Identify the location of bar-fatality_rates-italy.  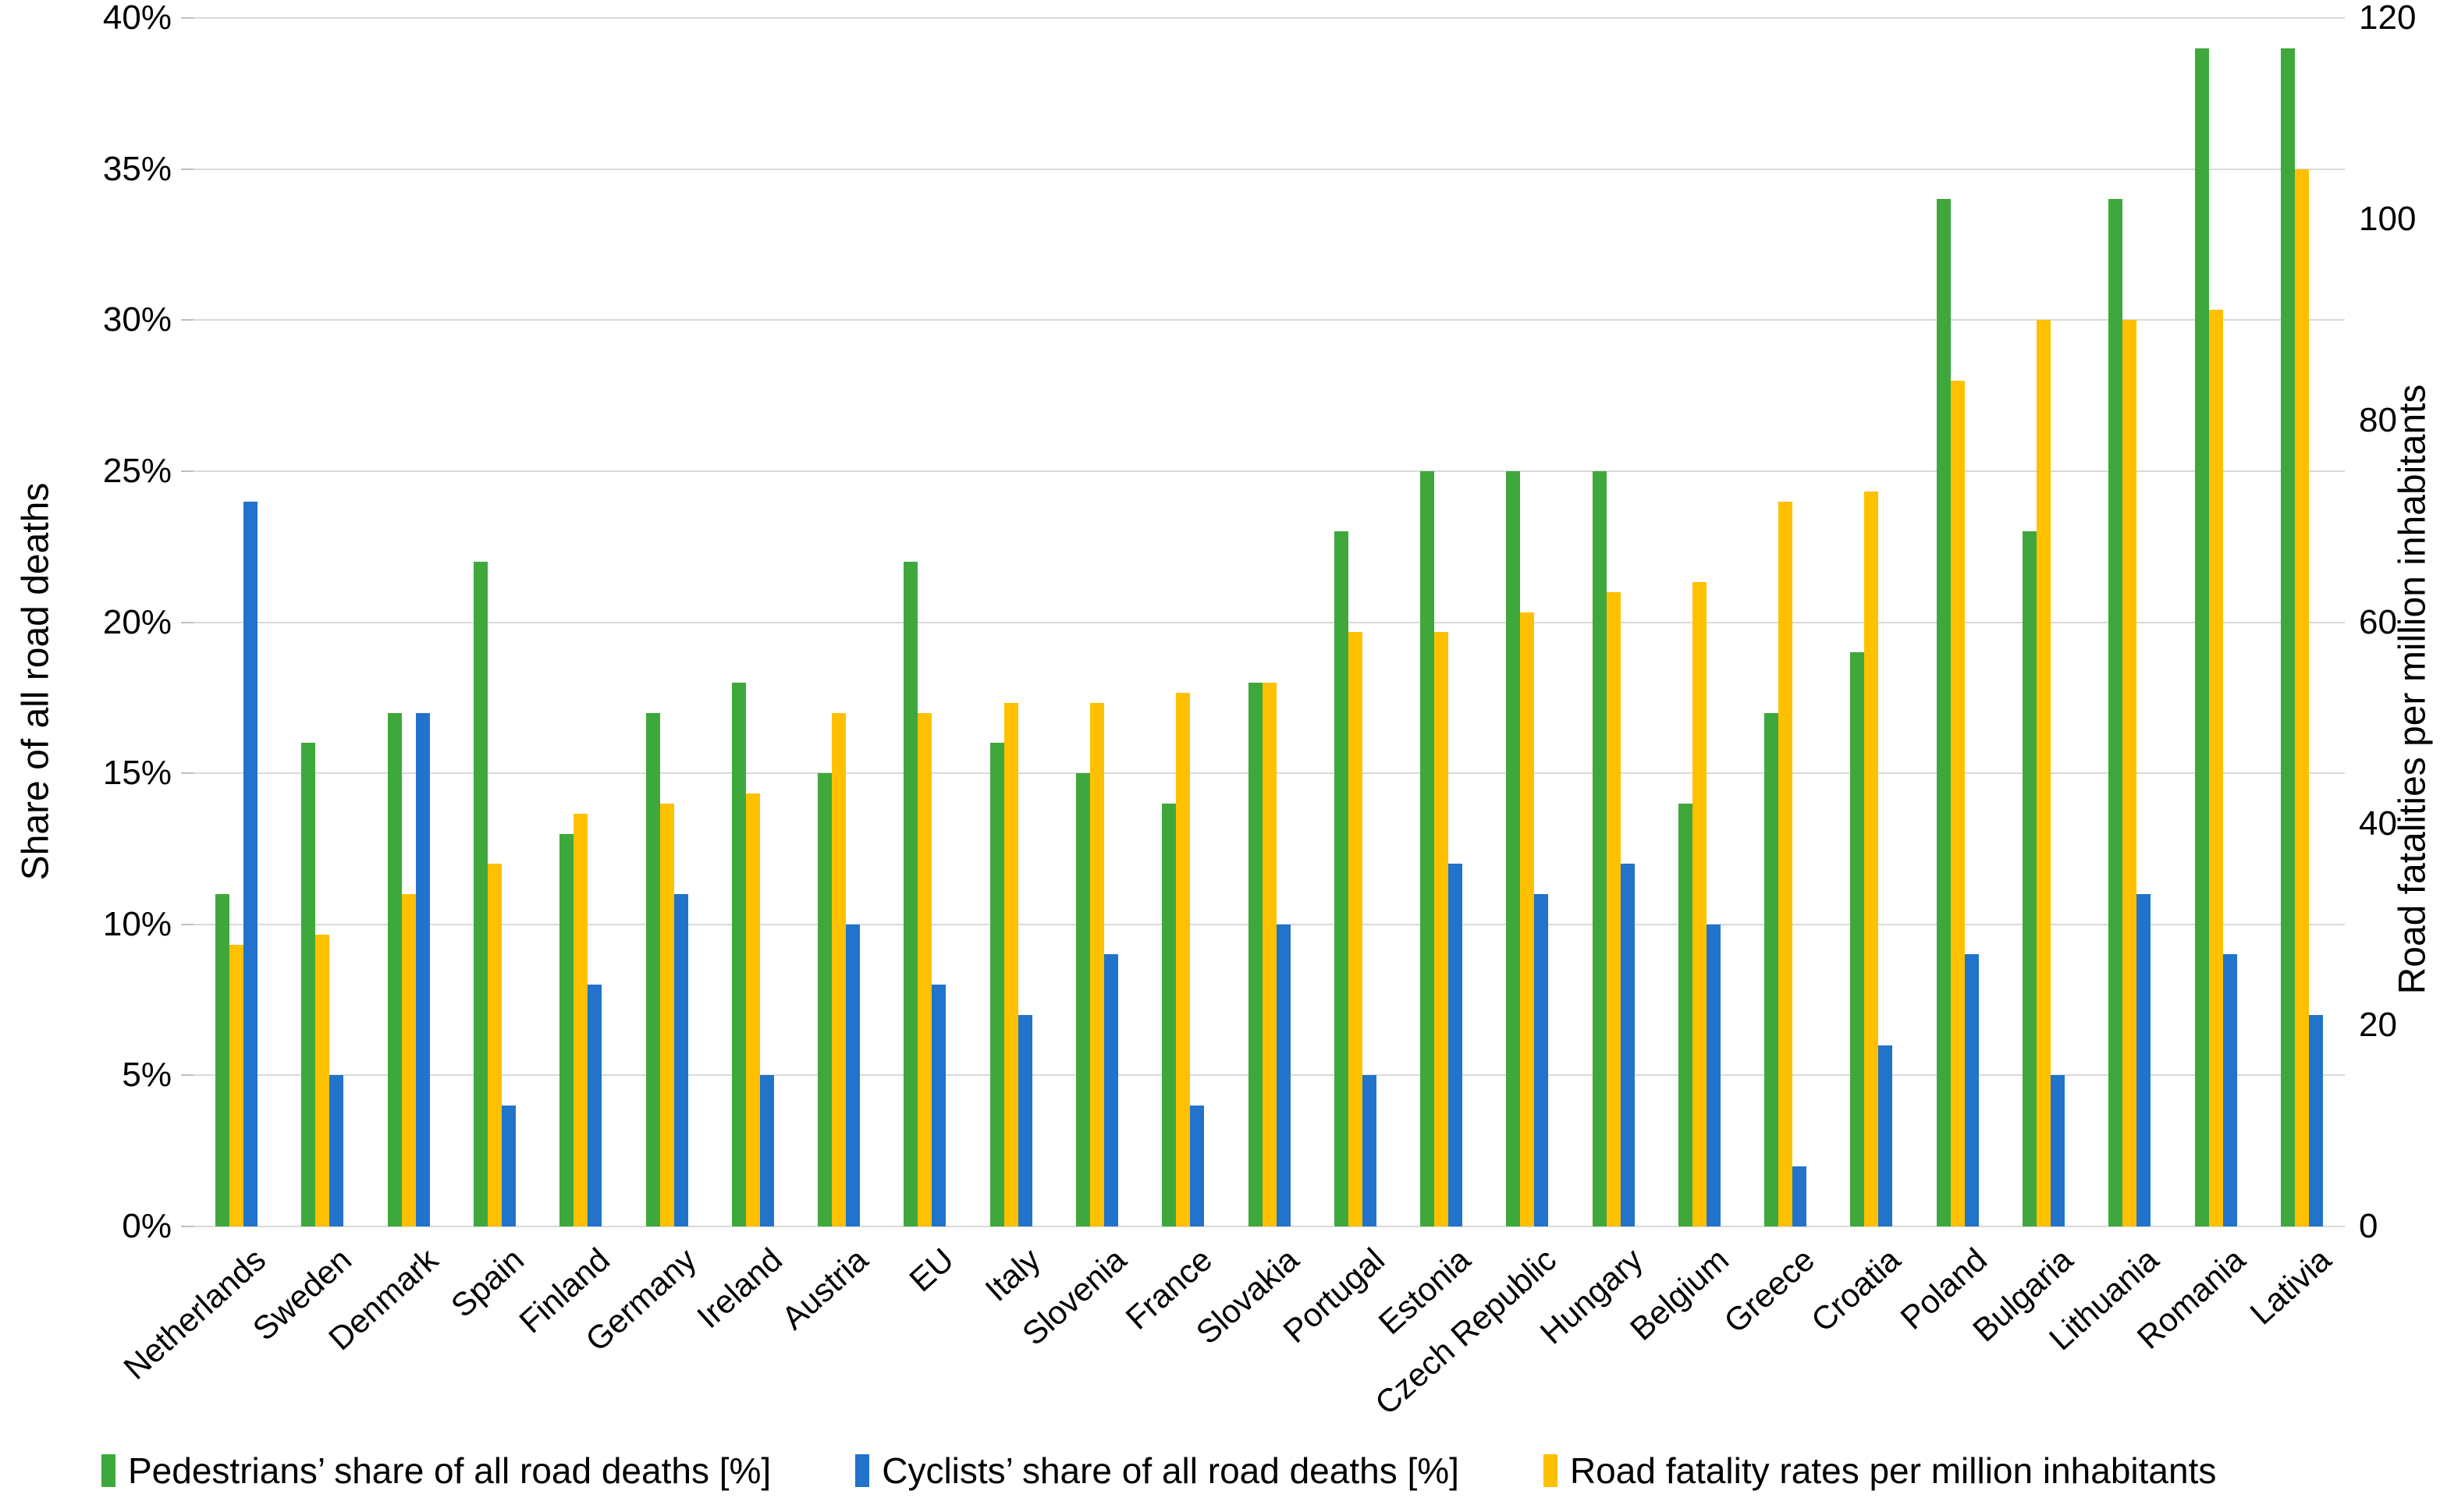
(1010, 965).